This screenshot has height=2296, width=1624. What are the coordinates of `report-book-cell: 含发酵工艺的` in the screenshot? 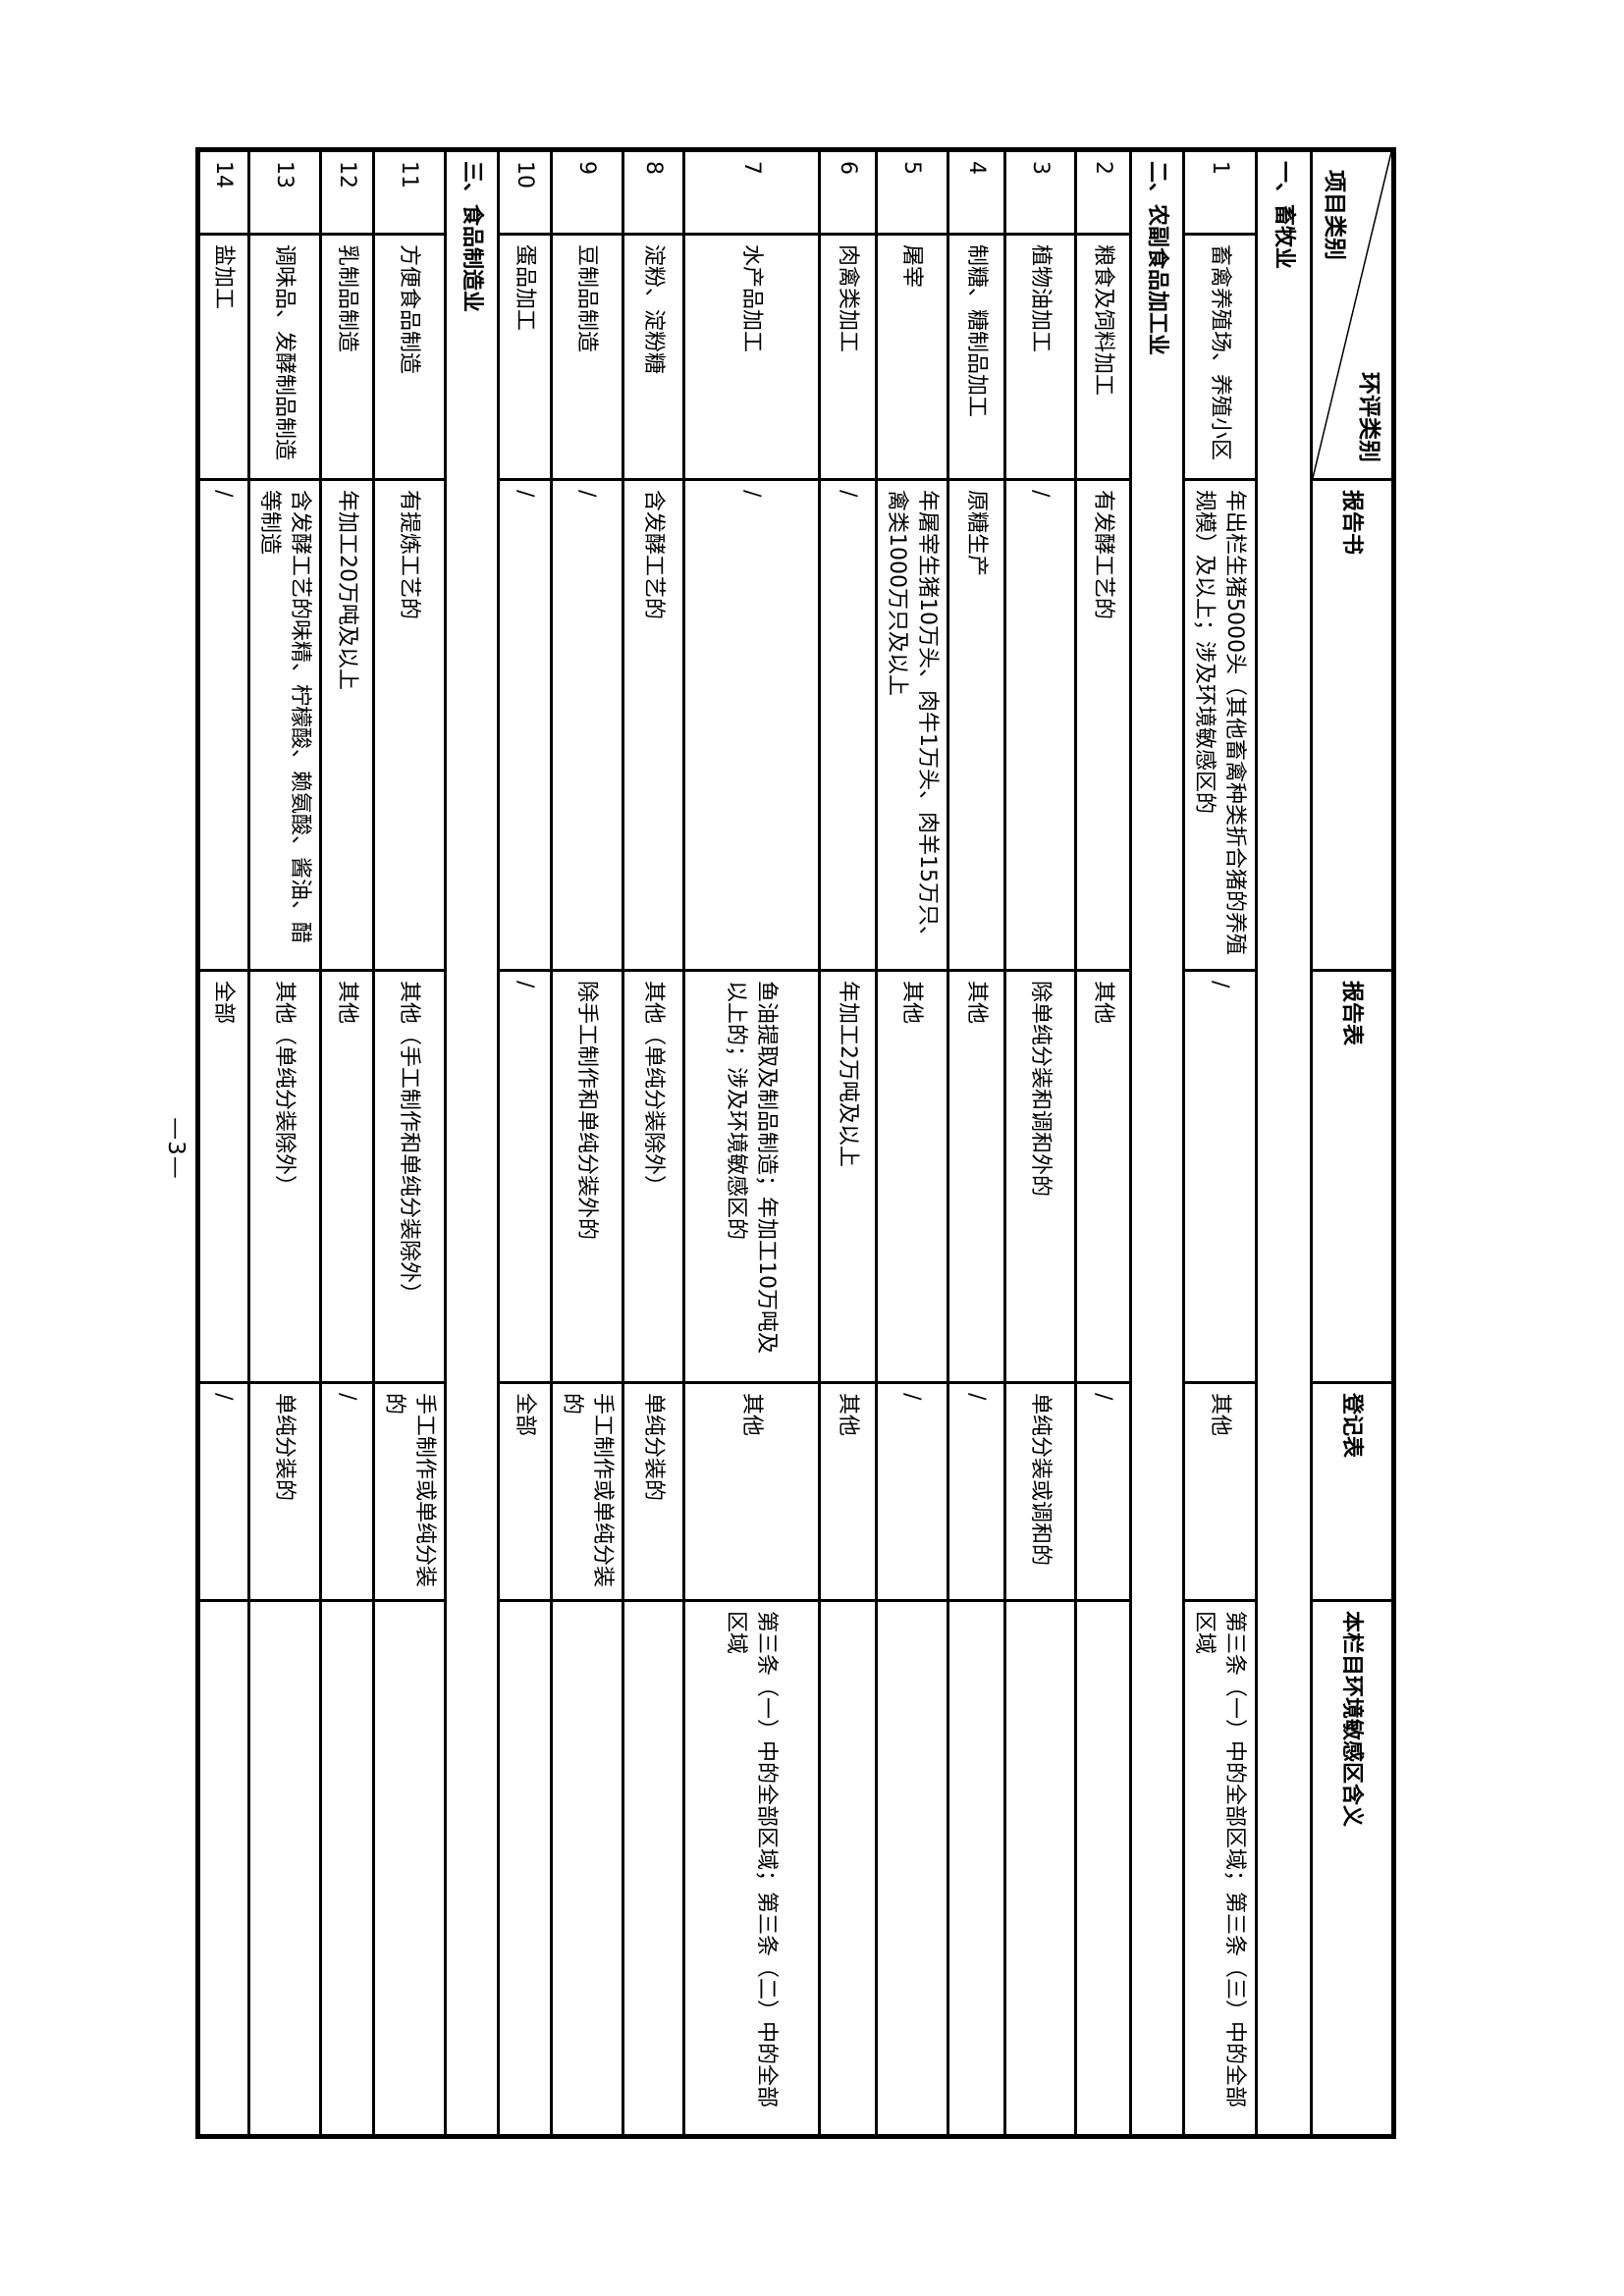 It's located at (653, 725).